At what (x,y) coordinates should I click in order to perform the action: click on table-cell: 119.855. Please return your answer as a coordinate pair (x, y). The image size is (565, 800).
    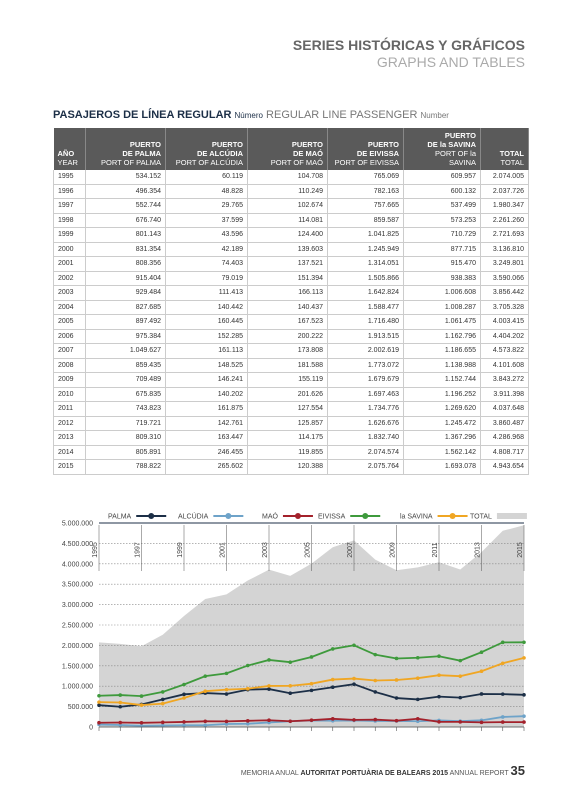
    Looking at the image, I should click on (287, 452).